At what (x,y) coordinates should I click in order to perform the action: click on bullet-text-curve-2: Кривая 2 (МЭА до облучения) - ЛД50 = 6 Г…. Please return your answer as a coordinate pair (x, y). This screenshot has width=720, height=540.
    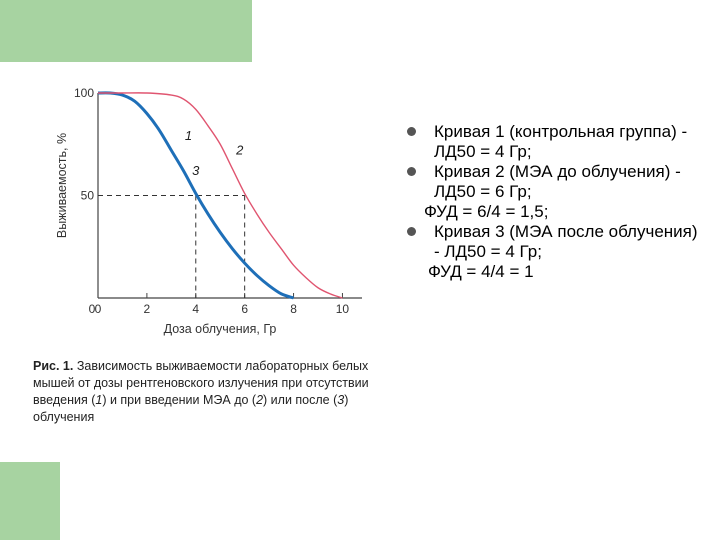
    Looking at the image, I should click on (557, 181).